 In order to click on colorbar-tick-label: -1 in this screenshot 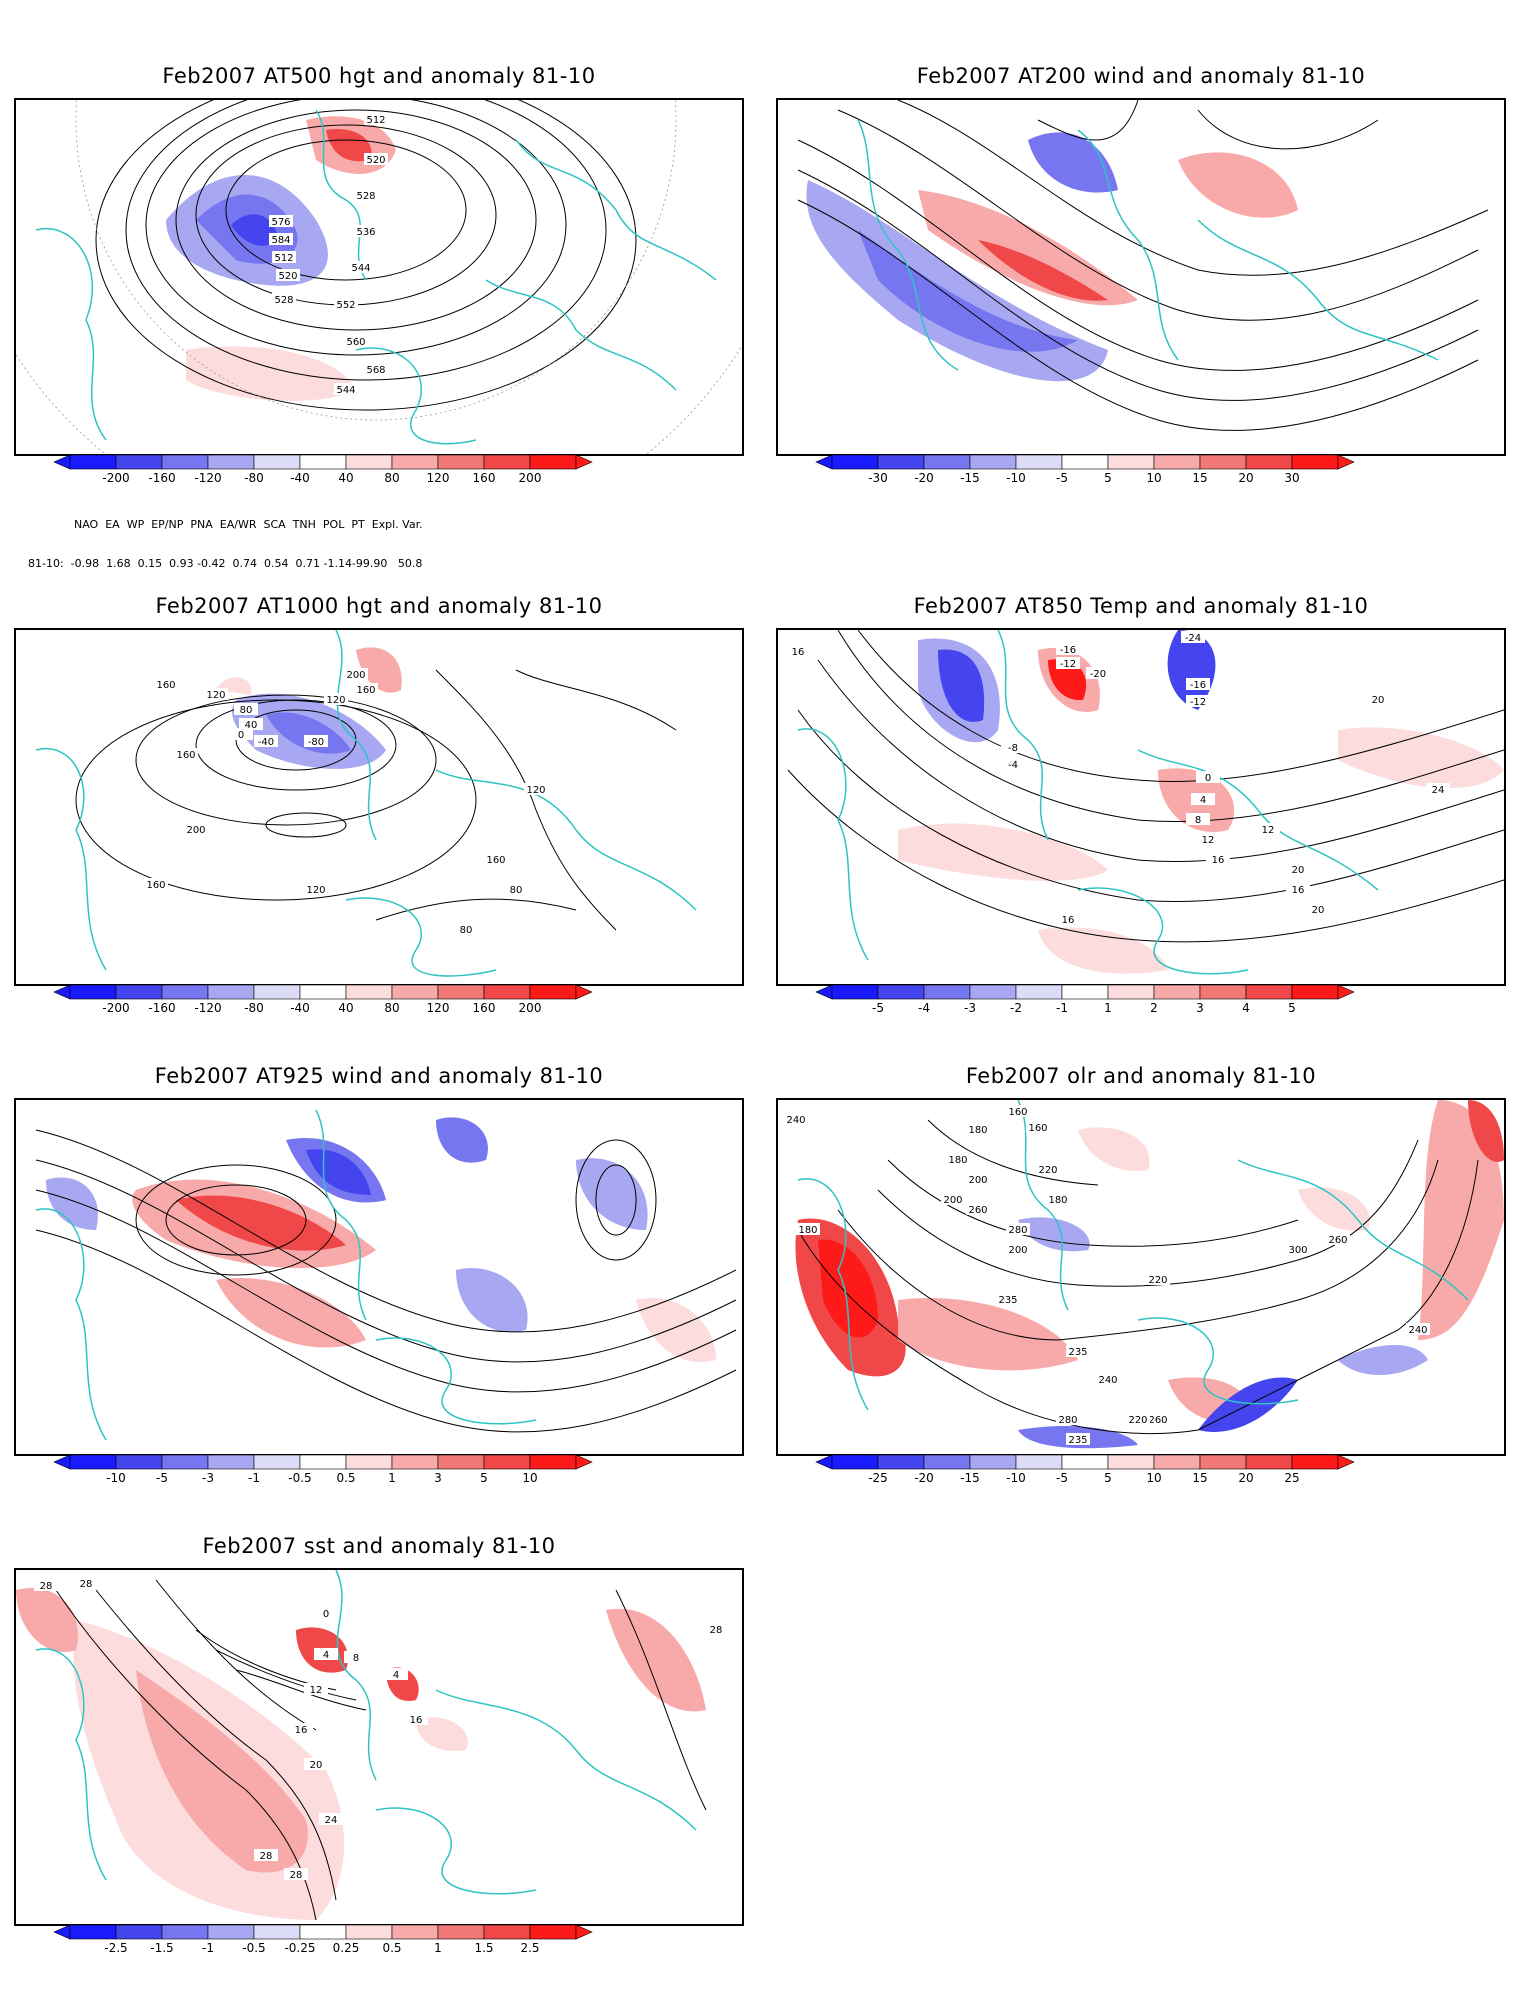, I will do `click(254, 1478)`.